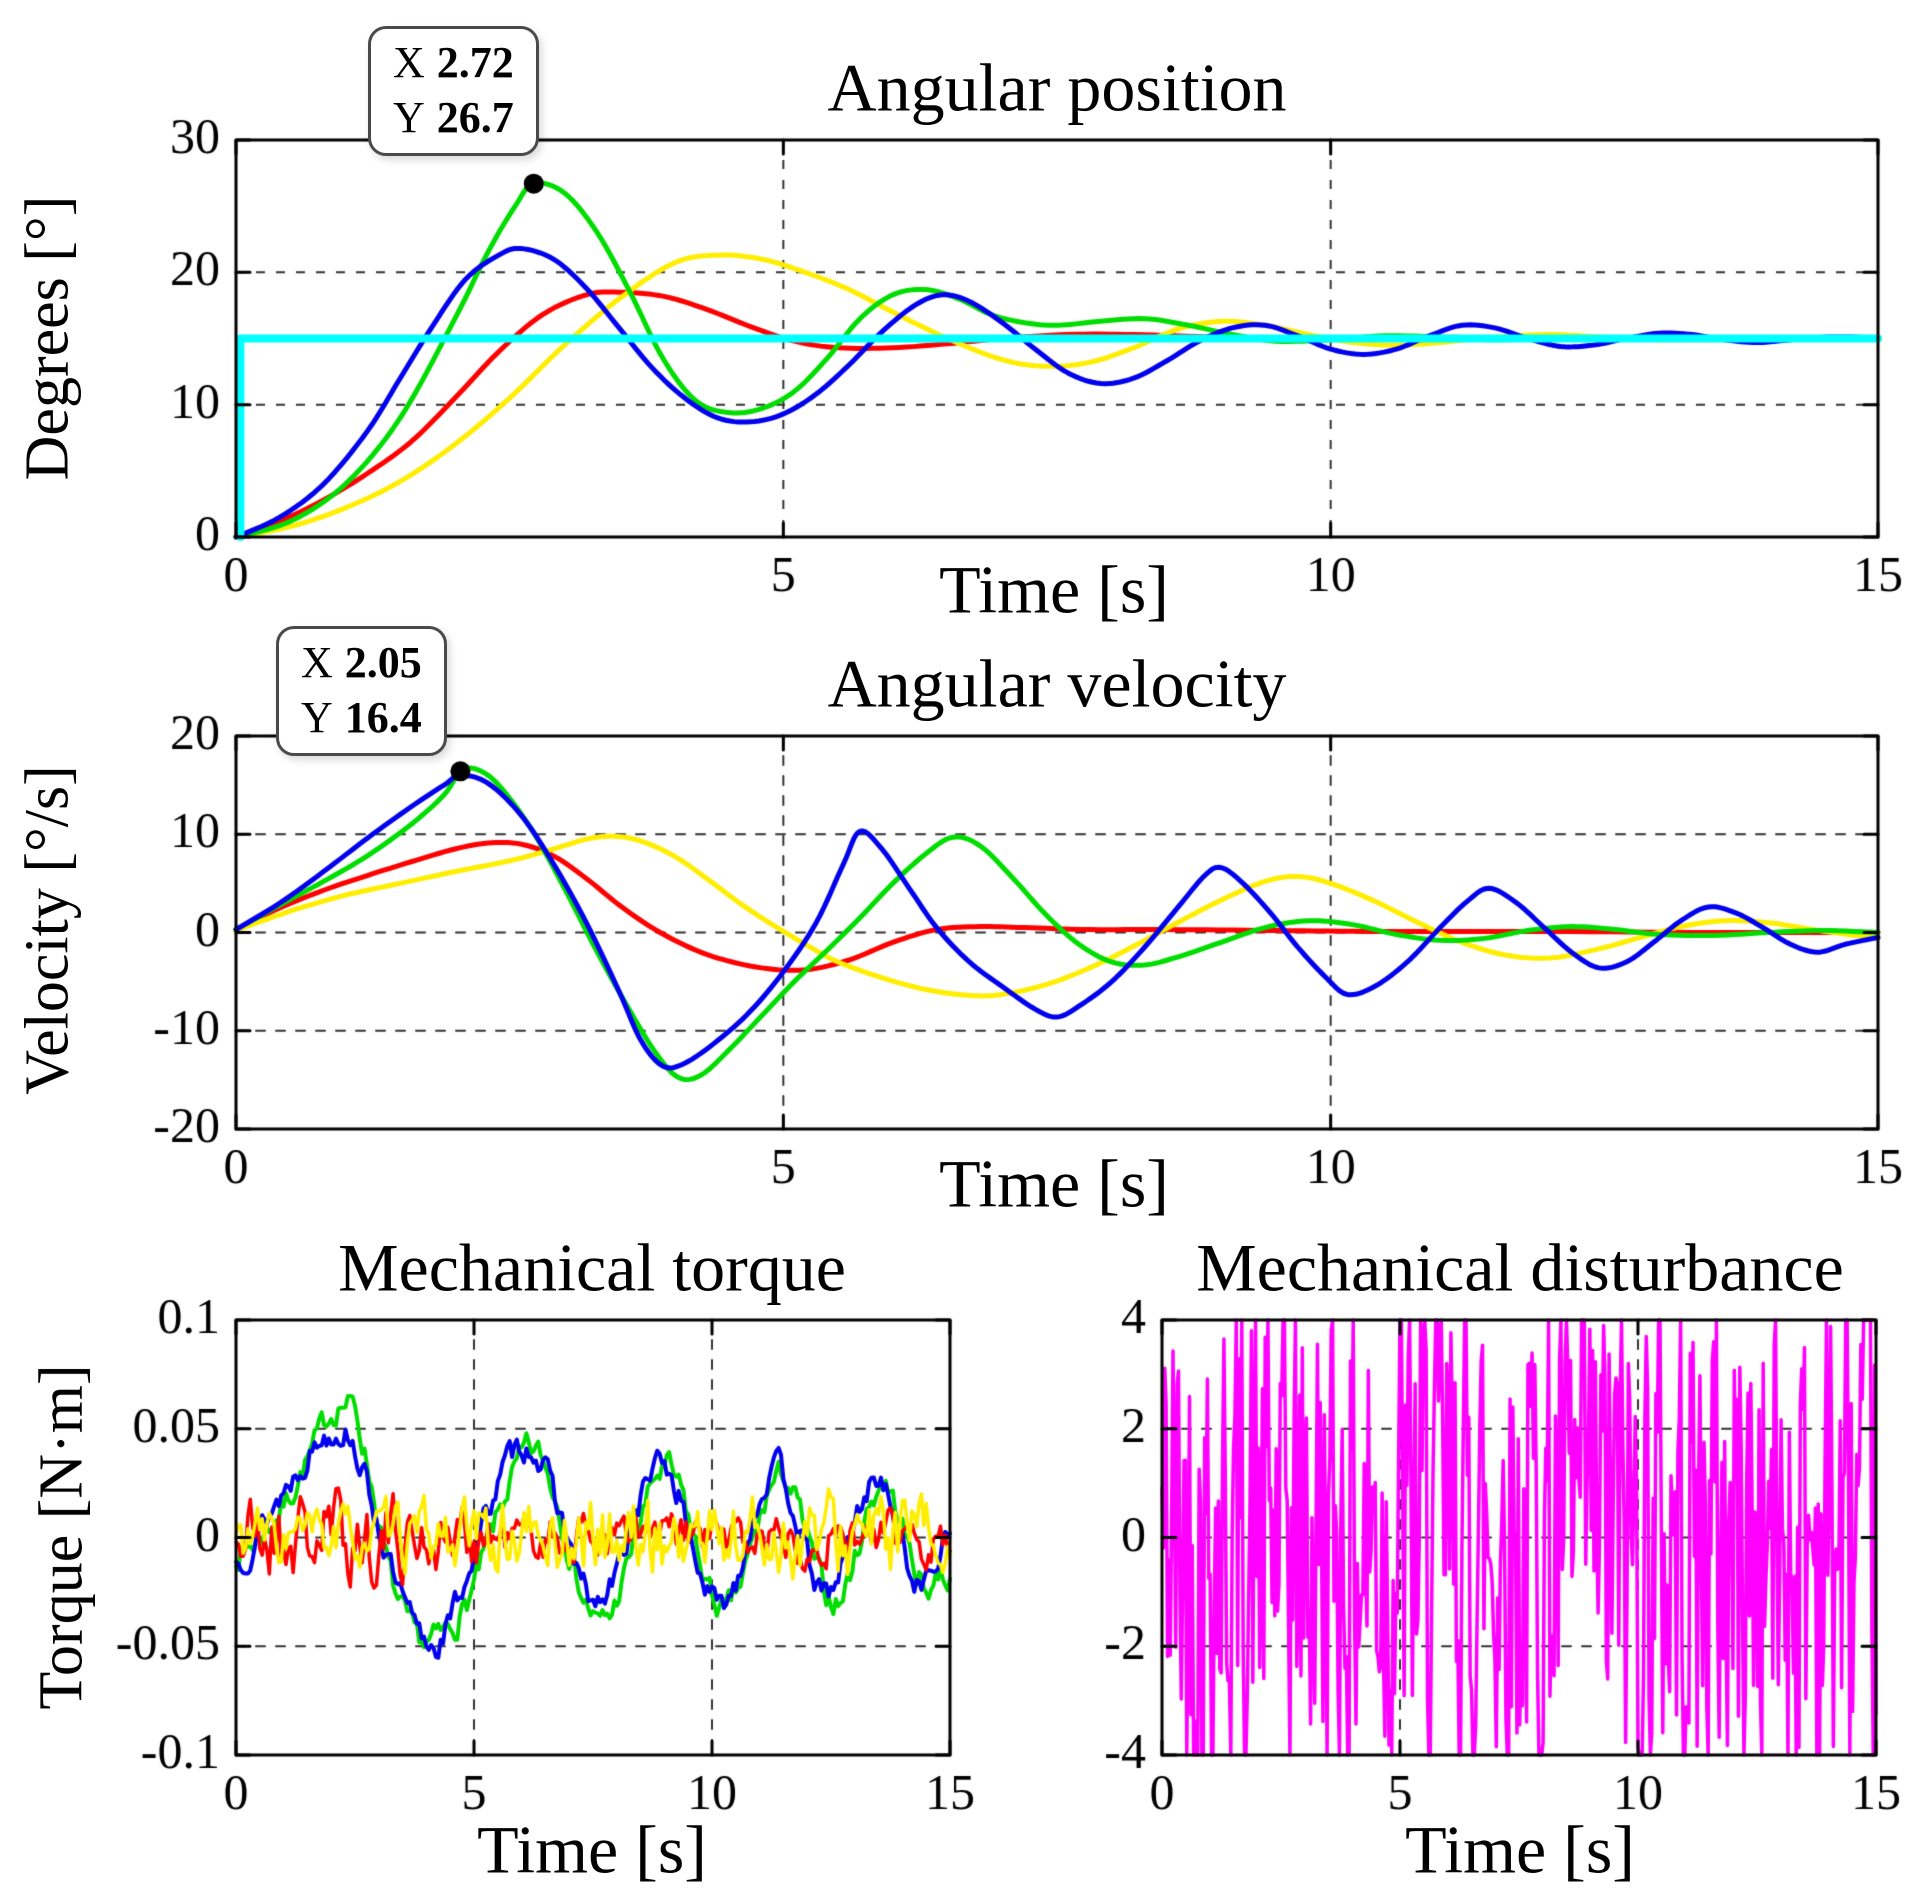  I want to click on datatip-angular-position: X 2.72 Y 26.7, so click(453, 91).